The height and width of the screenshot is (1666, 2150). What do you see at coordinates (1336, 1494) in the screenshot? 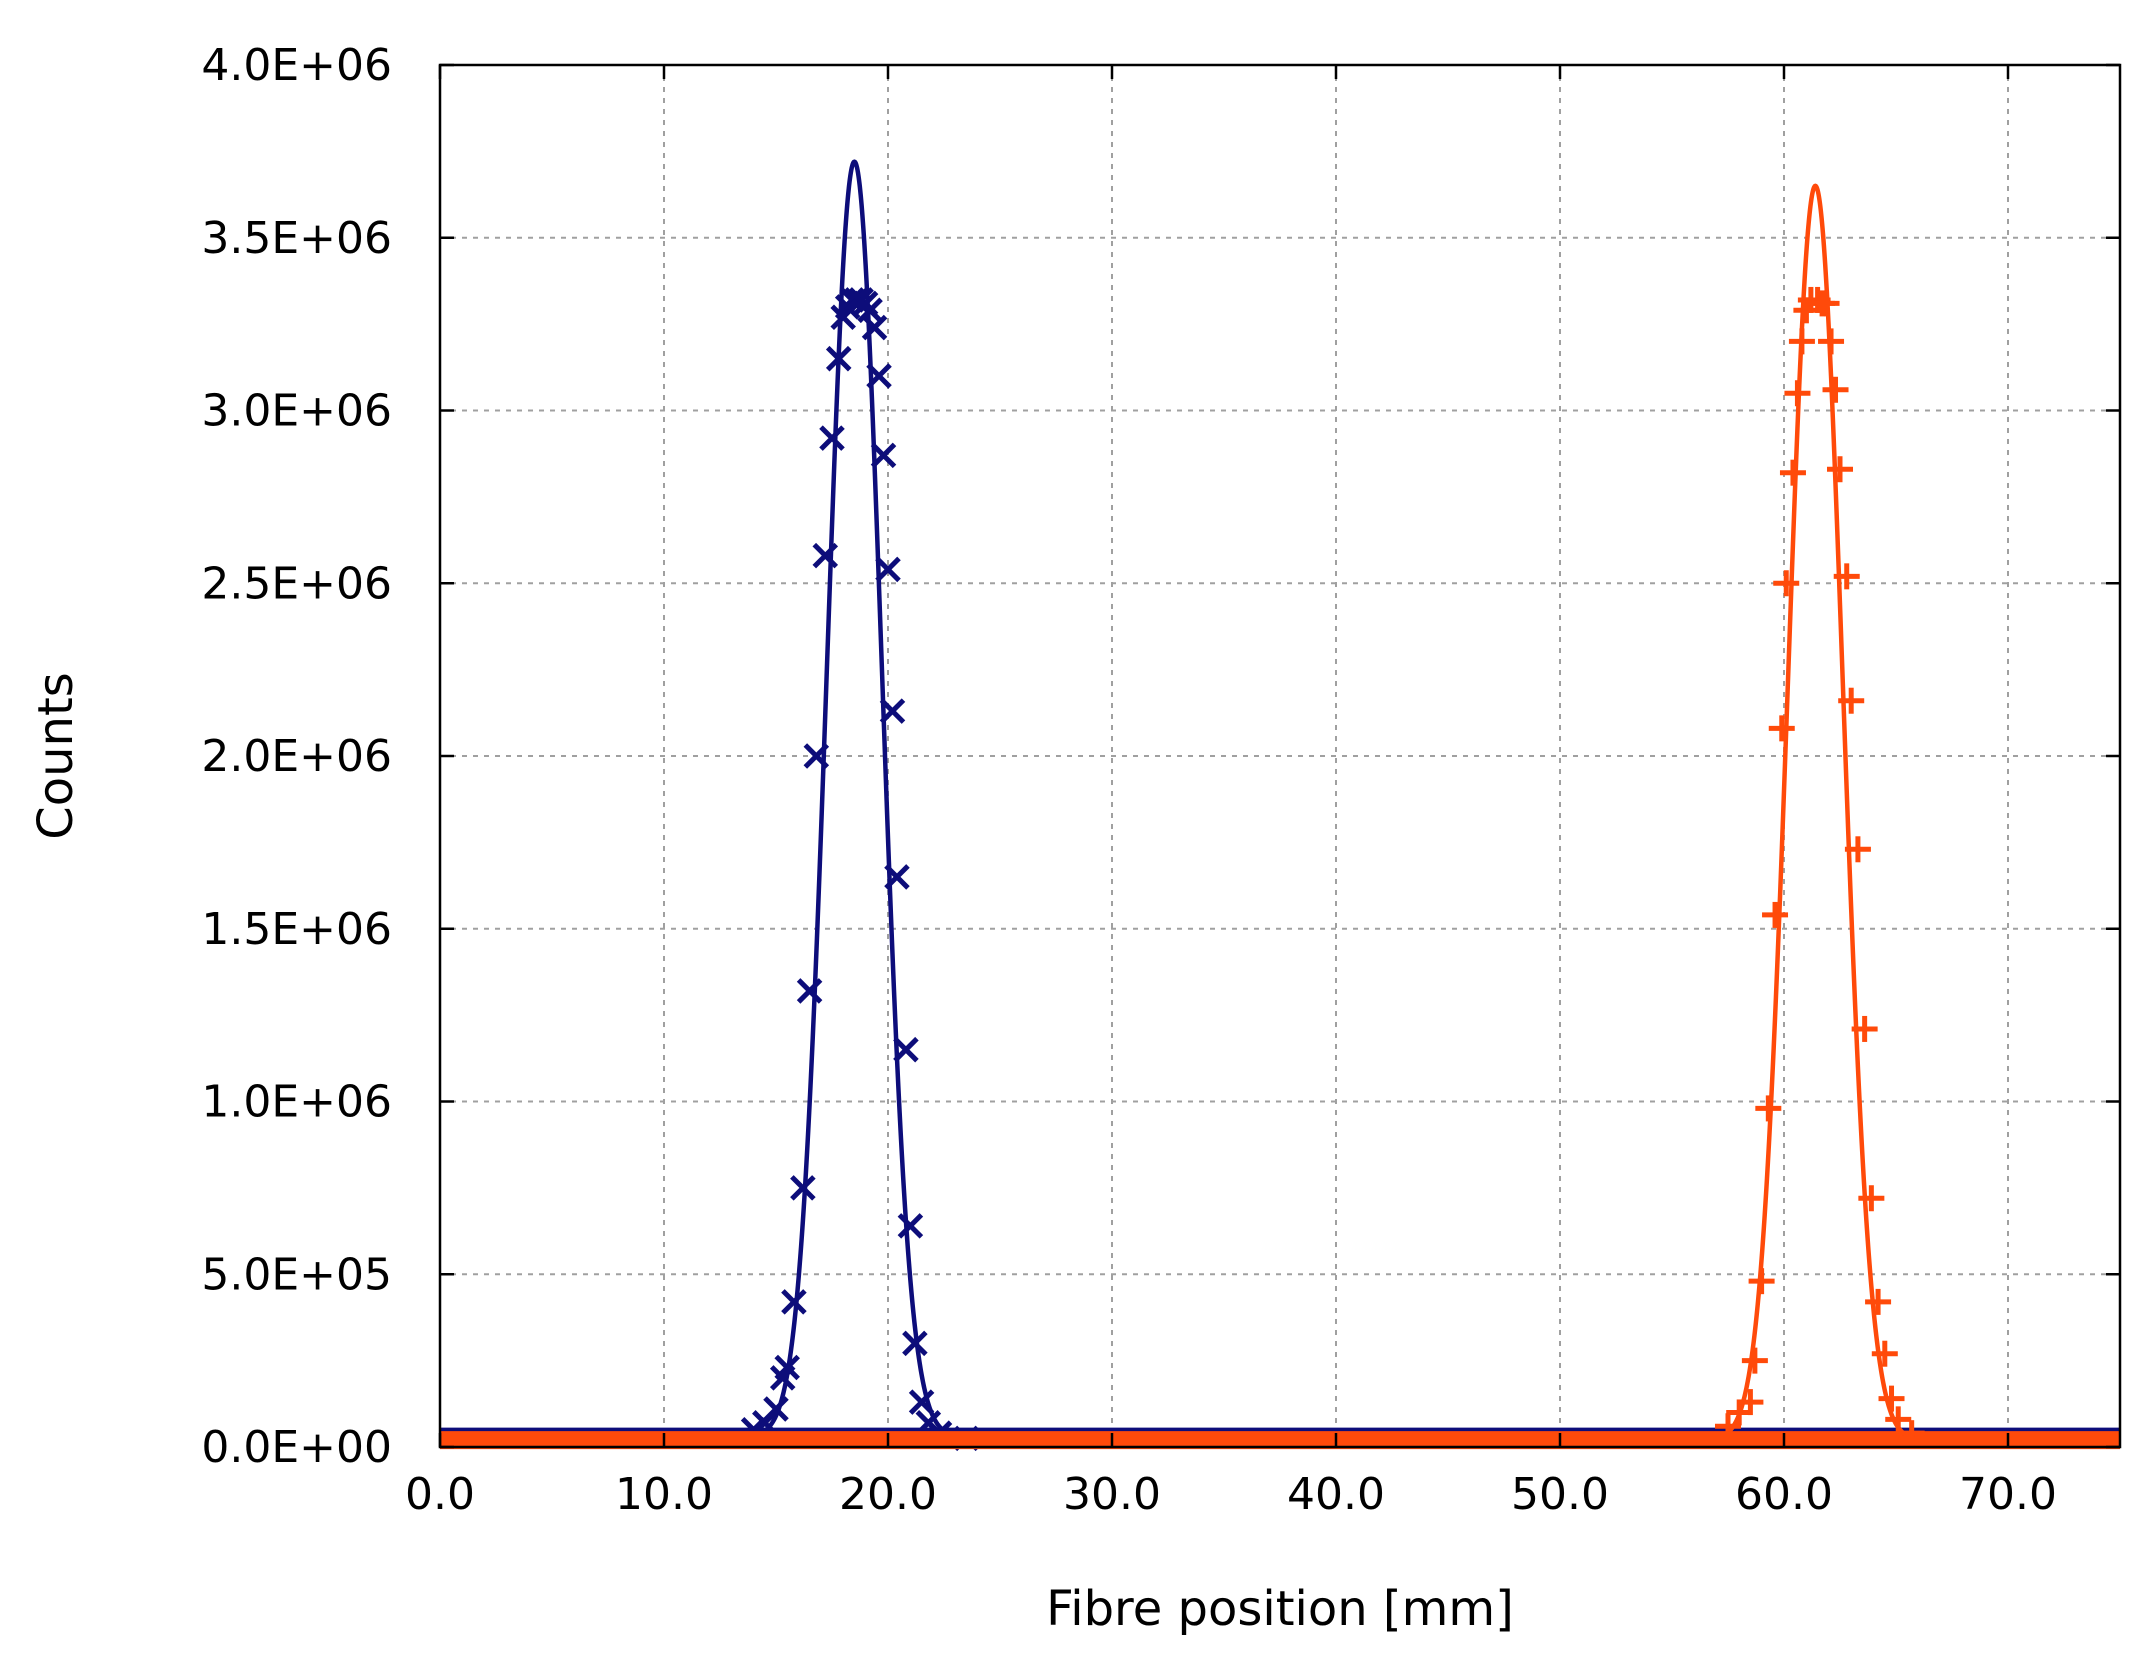
I see `x-tick-label: 40.0` at bounding box center [1336, 1494].